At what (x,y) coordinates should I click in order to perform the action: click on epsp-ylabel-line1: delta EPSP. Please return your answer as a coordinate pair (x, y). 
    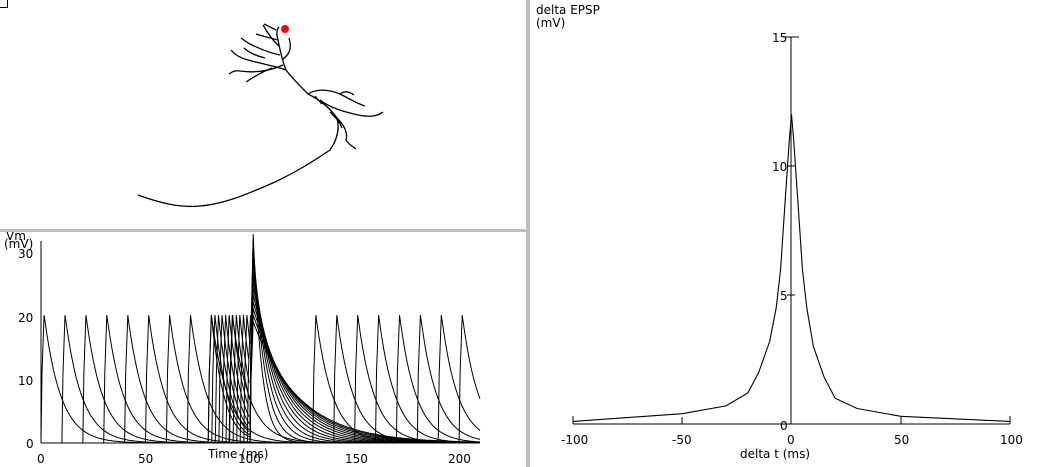
    Looking at the image, I should click on (568, 10).